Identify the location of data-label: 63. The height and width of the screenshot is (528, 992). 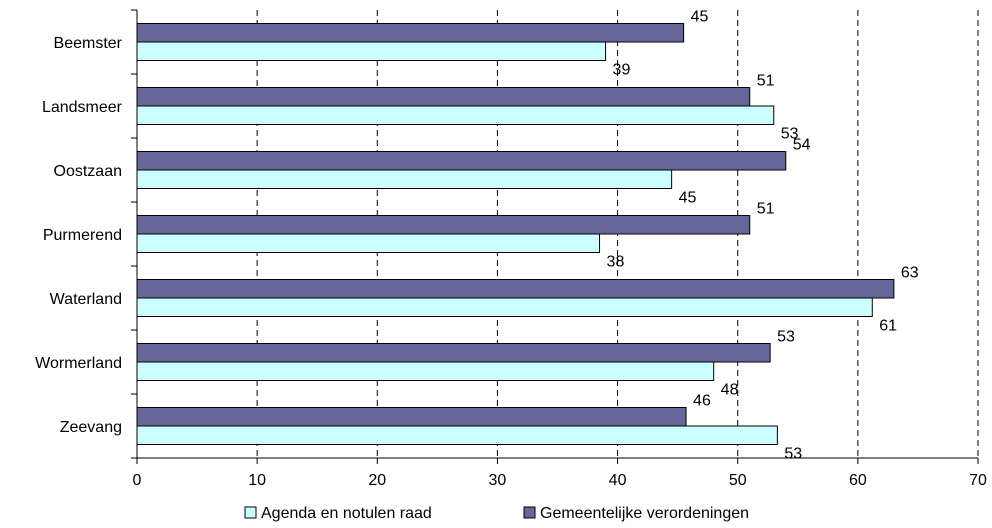
(910, 273).